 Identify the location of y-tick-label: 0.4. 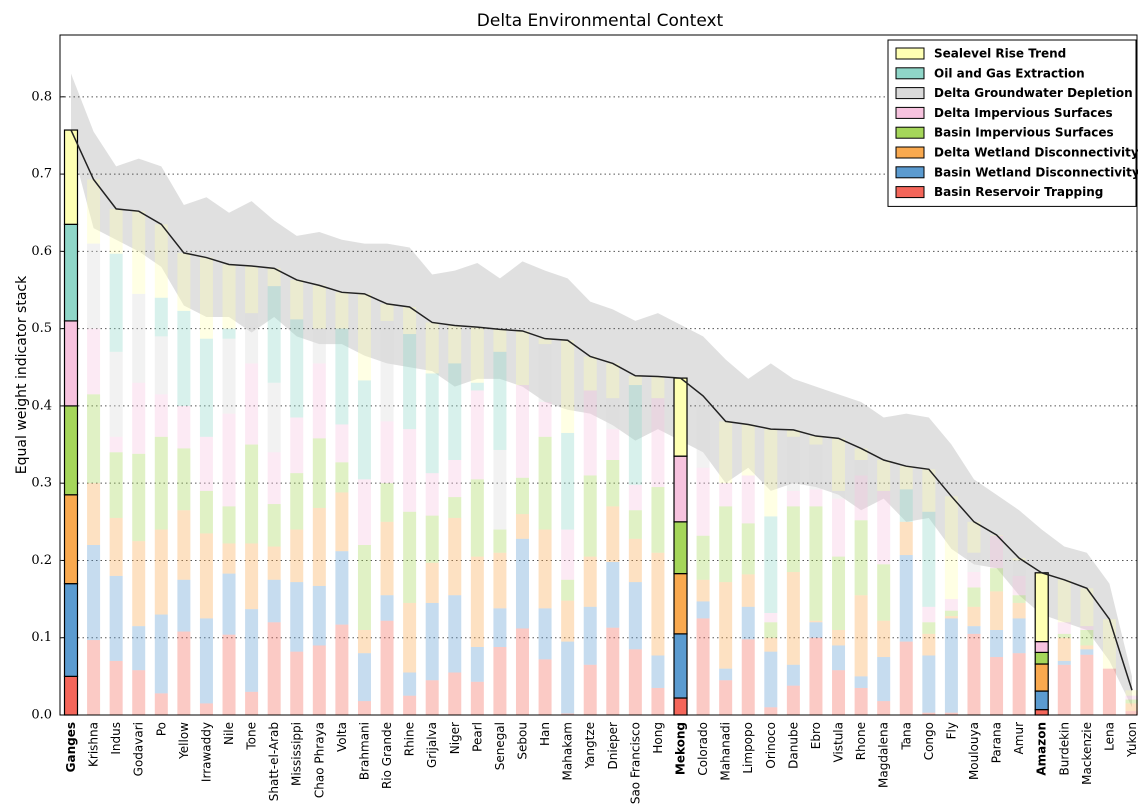
(41, 405).